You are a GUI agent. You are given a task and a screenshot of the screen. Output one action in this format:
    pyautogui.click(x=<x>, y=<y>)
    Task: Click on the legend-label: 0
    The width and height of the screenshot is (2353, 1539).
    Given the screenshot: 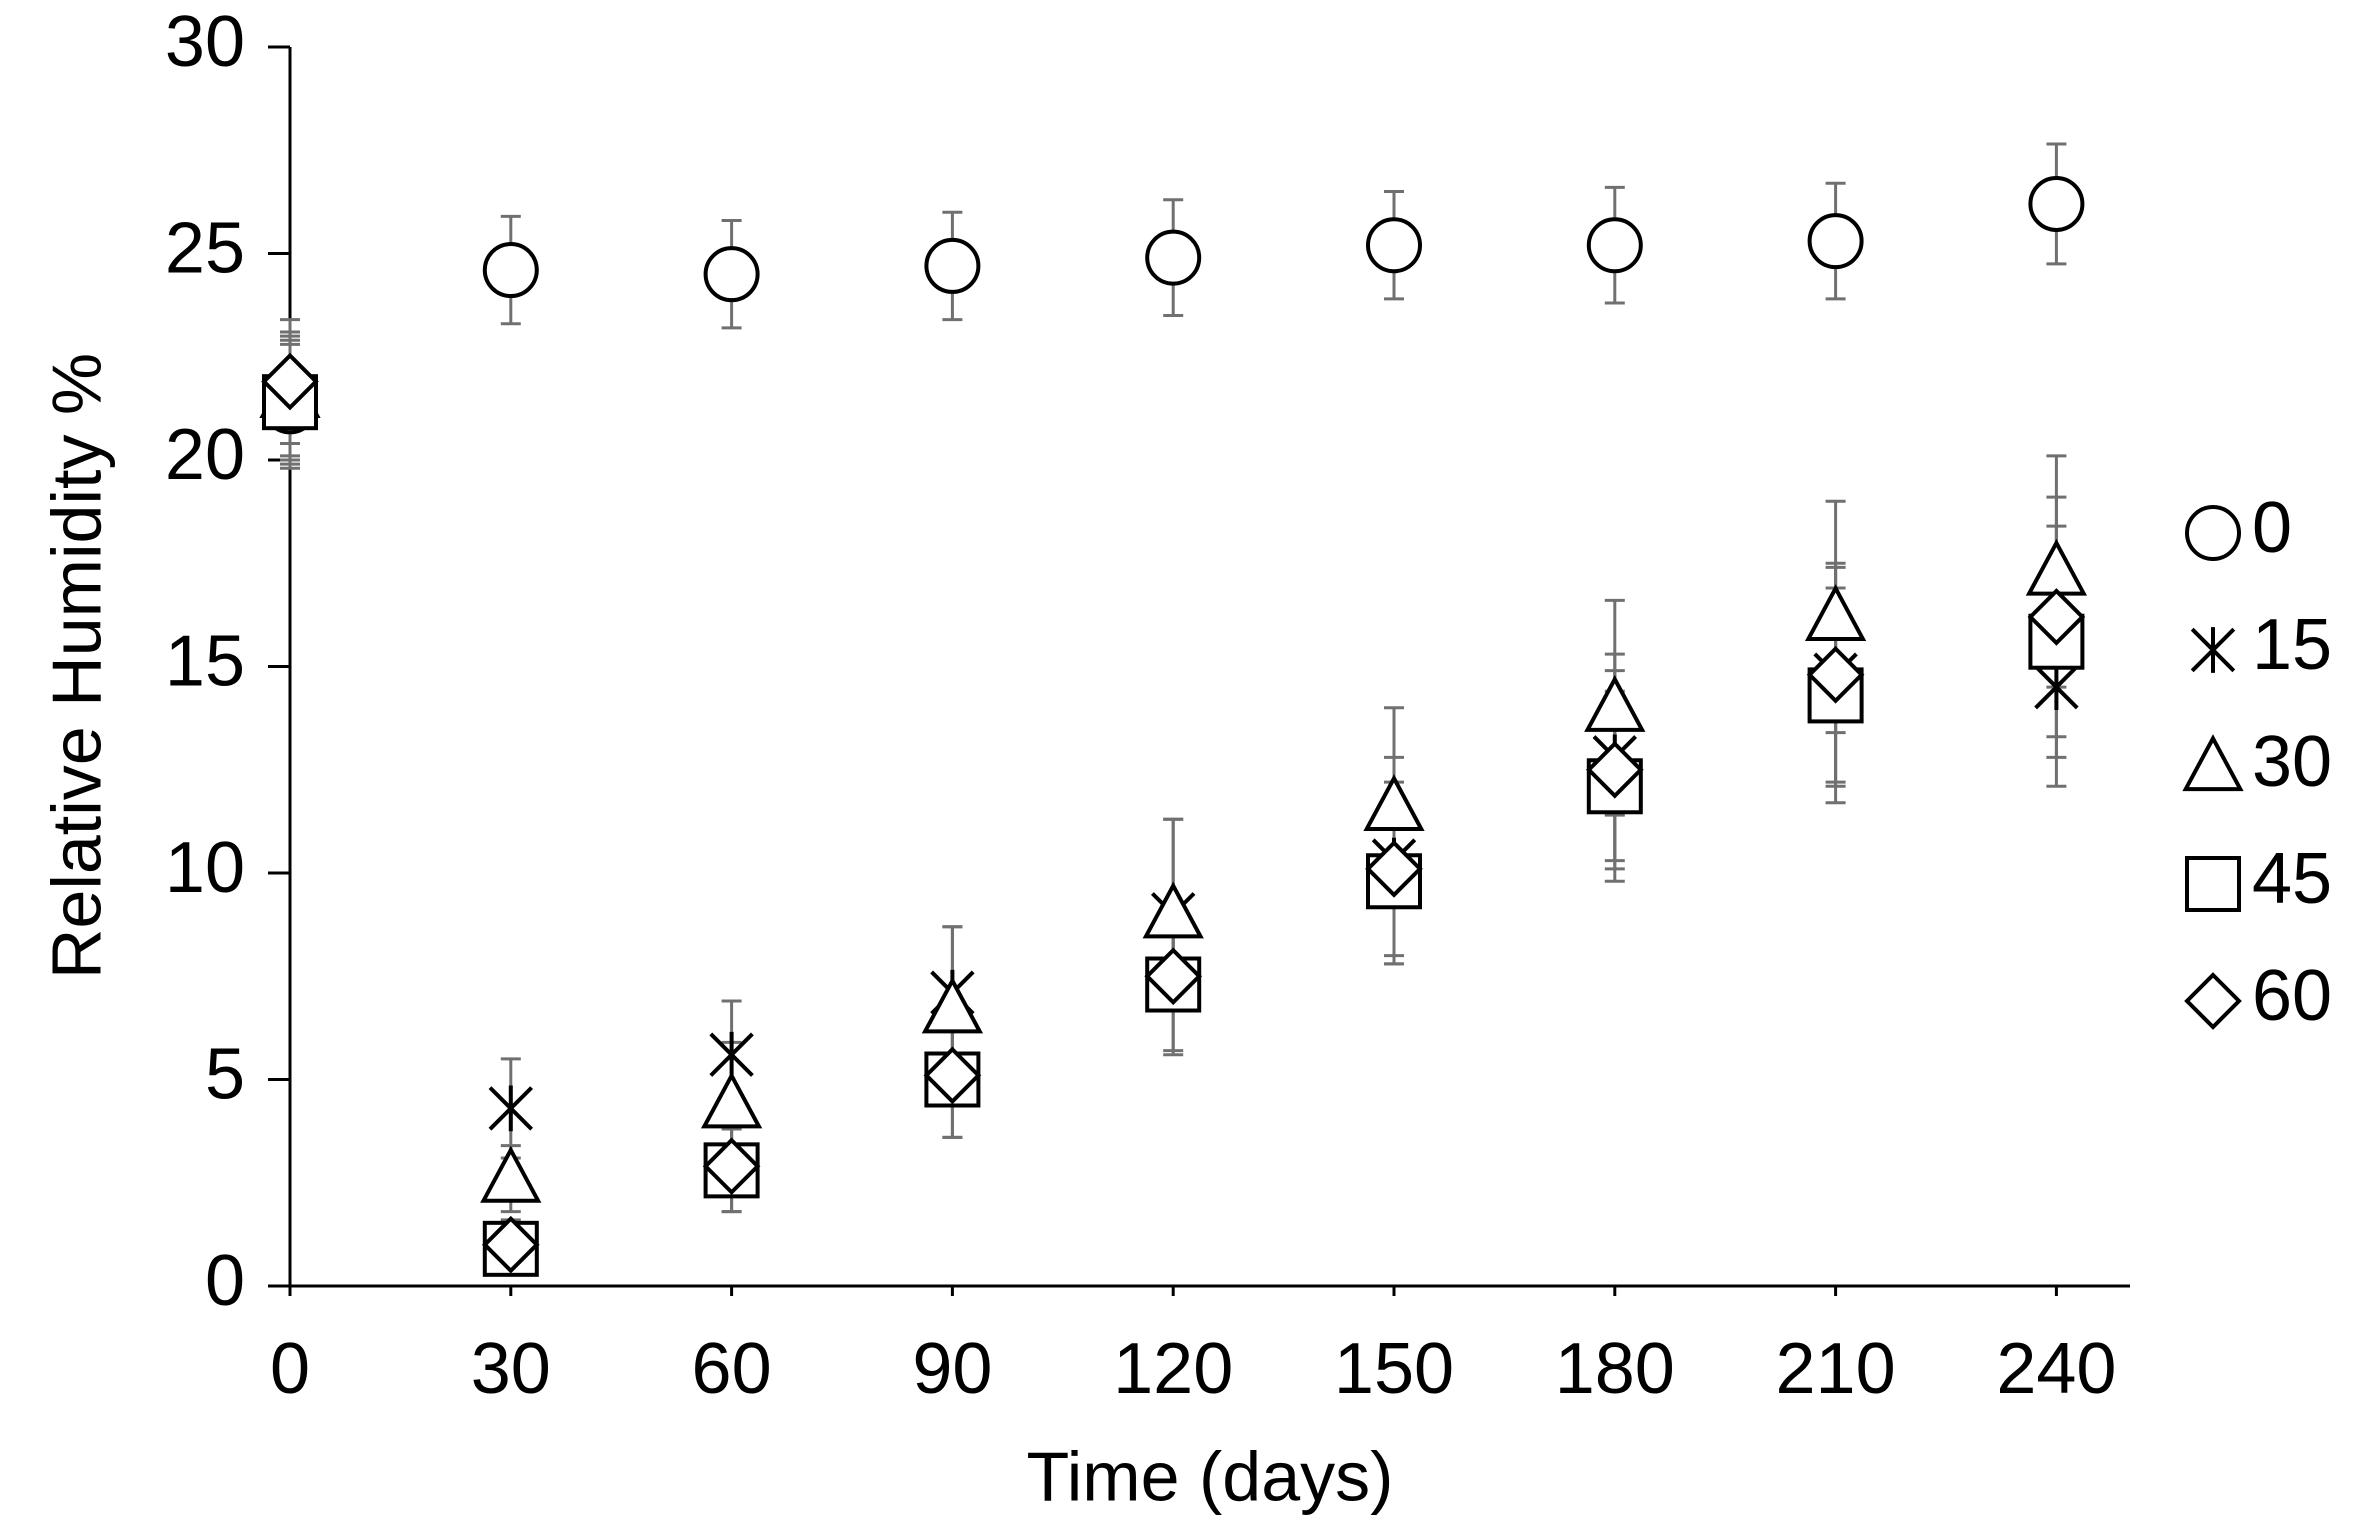 What is the action you would take?
    pyautogui.click(x=2272, y=528)
    